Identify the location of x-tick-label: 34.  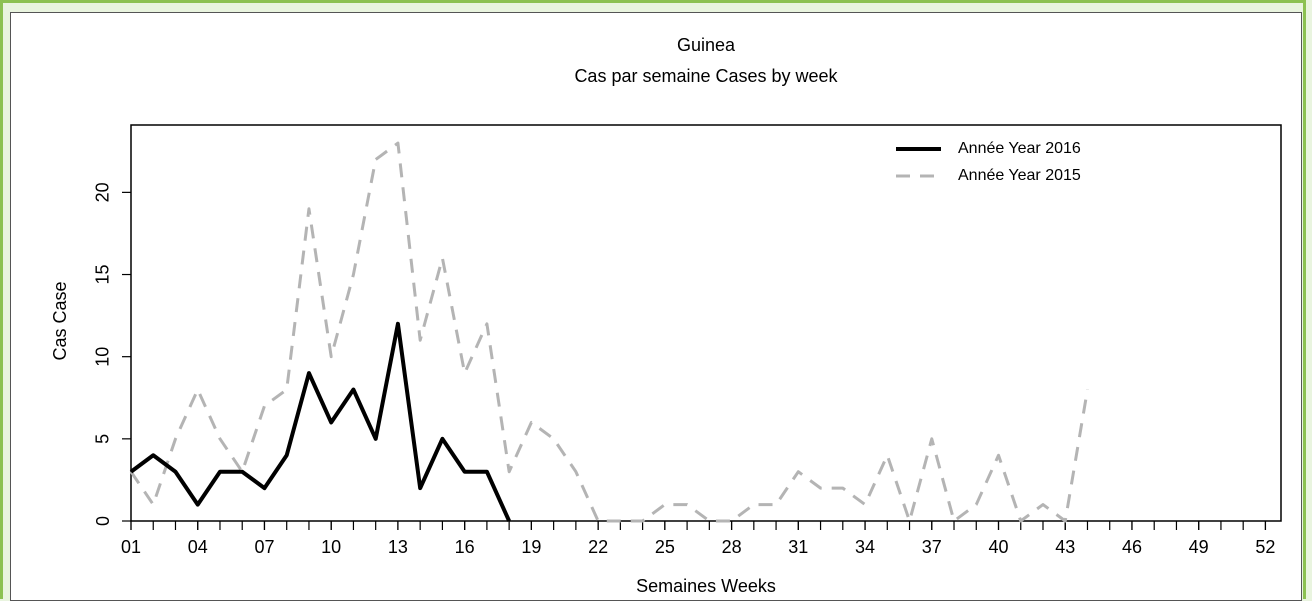
(865, 547).